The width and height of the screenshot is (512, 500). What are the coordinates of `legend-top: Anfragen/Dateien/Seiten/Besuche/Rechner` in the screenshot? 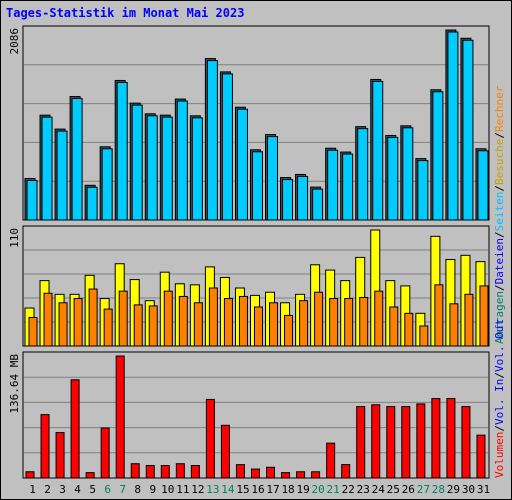 It's located at (499, 214).